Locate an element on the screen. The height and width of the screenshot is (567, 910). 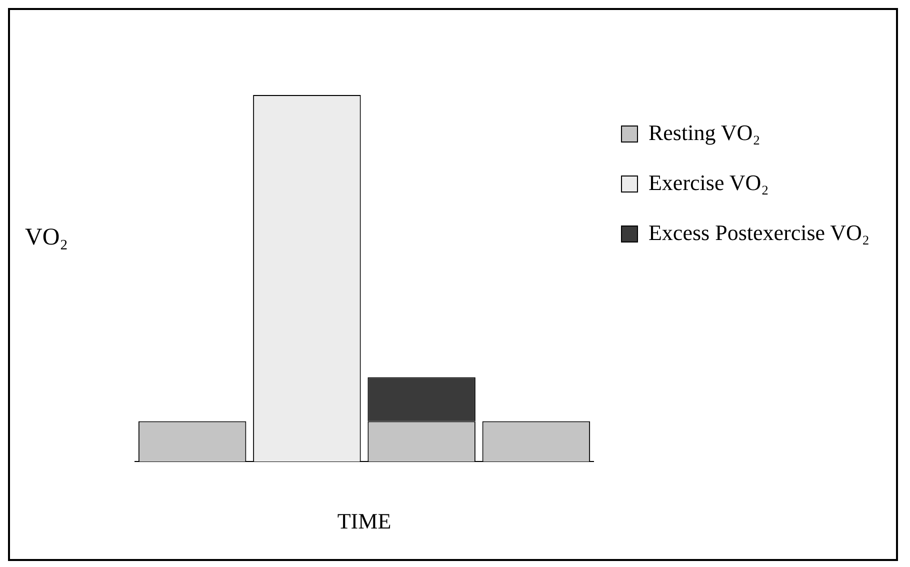
legend-label: Excess Postexercise VO₂ is located at coordinates (759, 232).